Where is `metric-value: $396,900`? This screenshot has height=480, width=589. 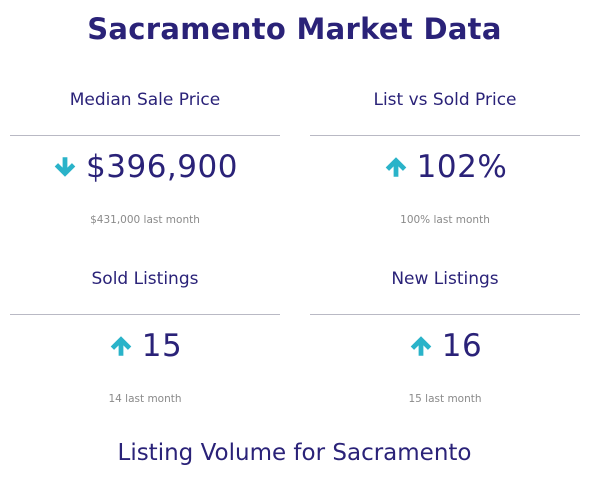 metric-value: $396,900 is located at coordinates (162, 167).